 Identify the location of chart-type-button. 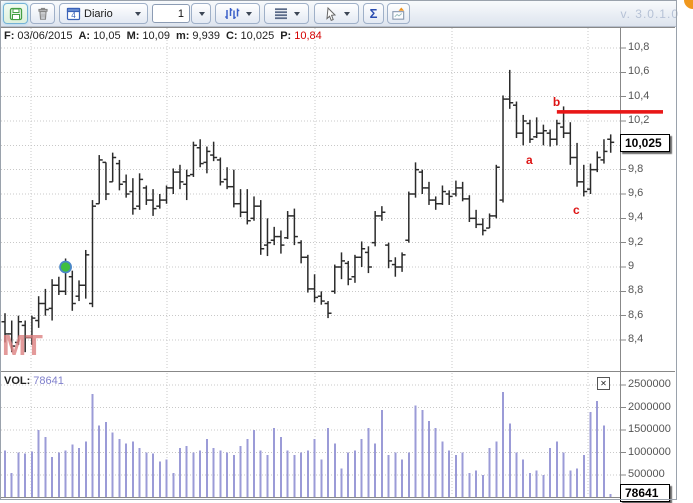
(237, 13).